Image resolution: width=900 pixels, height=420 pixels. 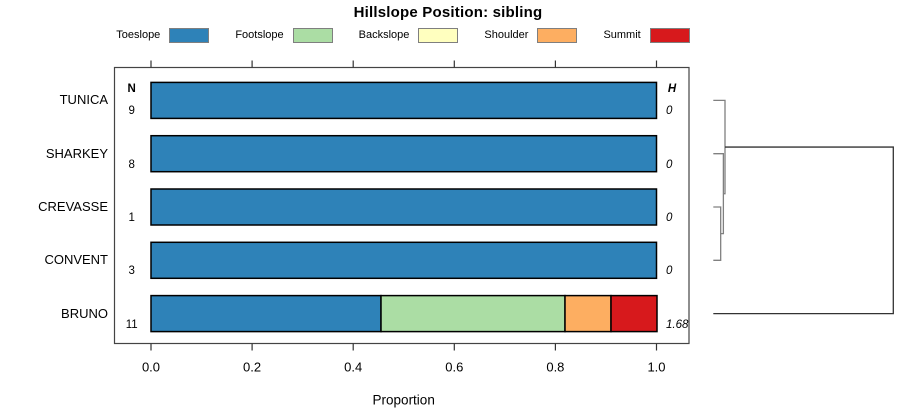 What do you see at coordinates (76, 153) in the screenshot?
I see `row-label-sharkey: SHARKEY` at bounding box center [76, 153].